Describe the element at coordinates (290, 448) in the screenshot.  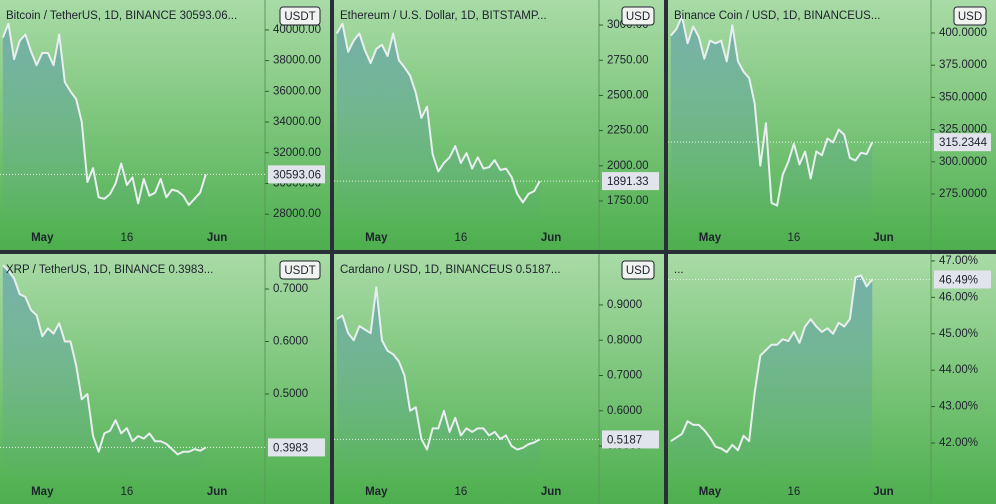
I see `price-tag-label: 0.3983` at that location.